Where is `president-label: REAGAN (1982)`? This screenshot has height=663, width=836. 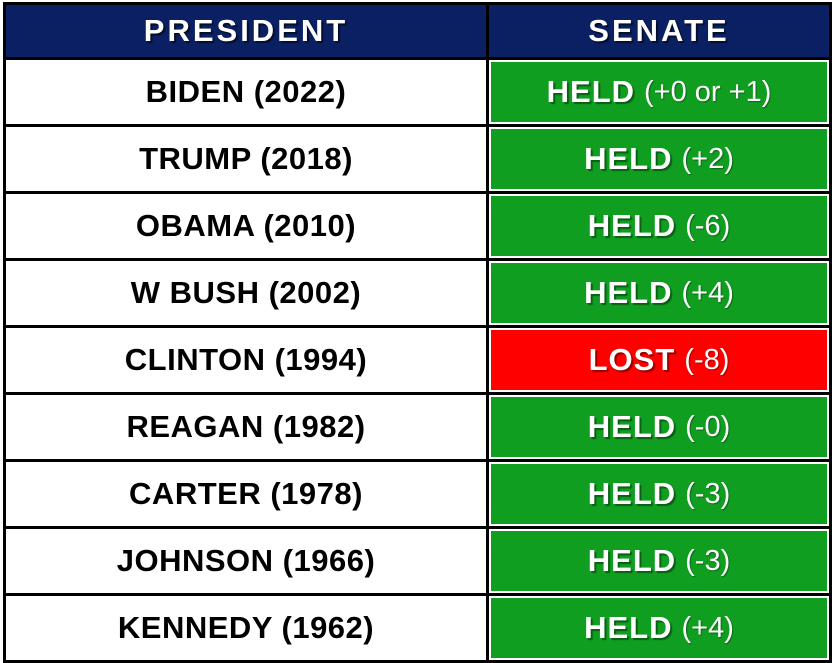
president-label: REAGAN (1982) is located at coordinates (246, 426).